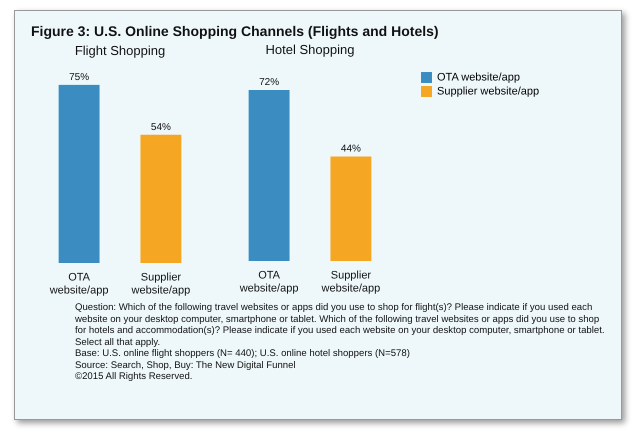 This screenshot has width=640, height=432. What do you see at coordinates (186, 365) in the screenshot?
I see `source-note: Source: Search, Shop, Buy: The New Digital Funnel` at bounding box center [186, 365].